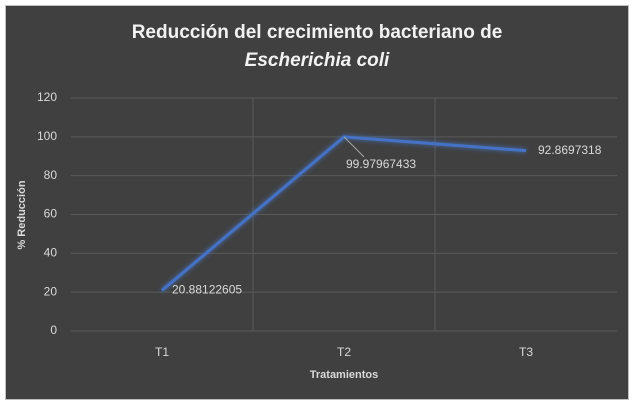 This screenshot has height=406, width=634. What do you see at coordinates (47, 136) in the screenshot?
I see `y-tick-label: 100` at bounding box center [47, 136].